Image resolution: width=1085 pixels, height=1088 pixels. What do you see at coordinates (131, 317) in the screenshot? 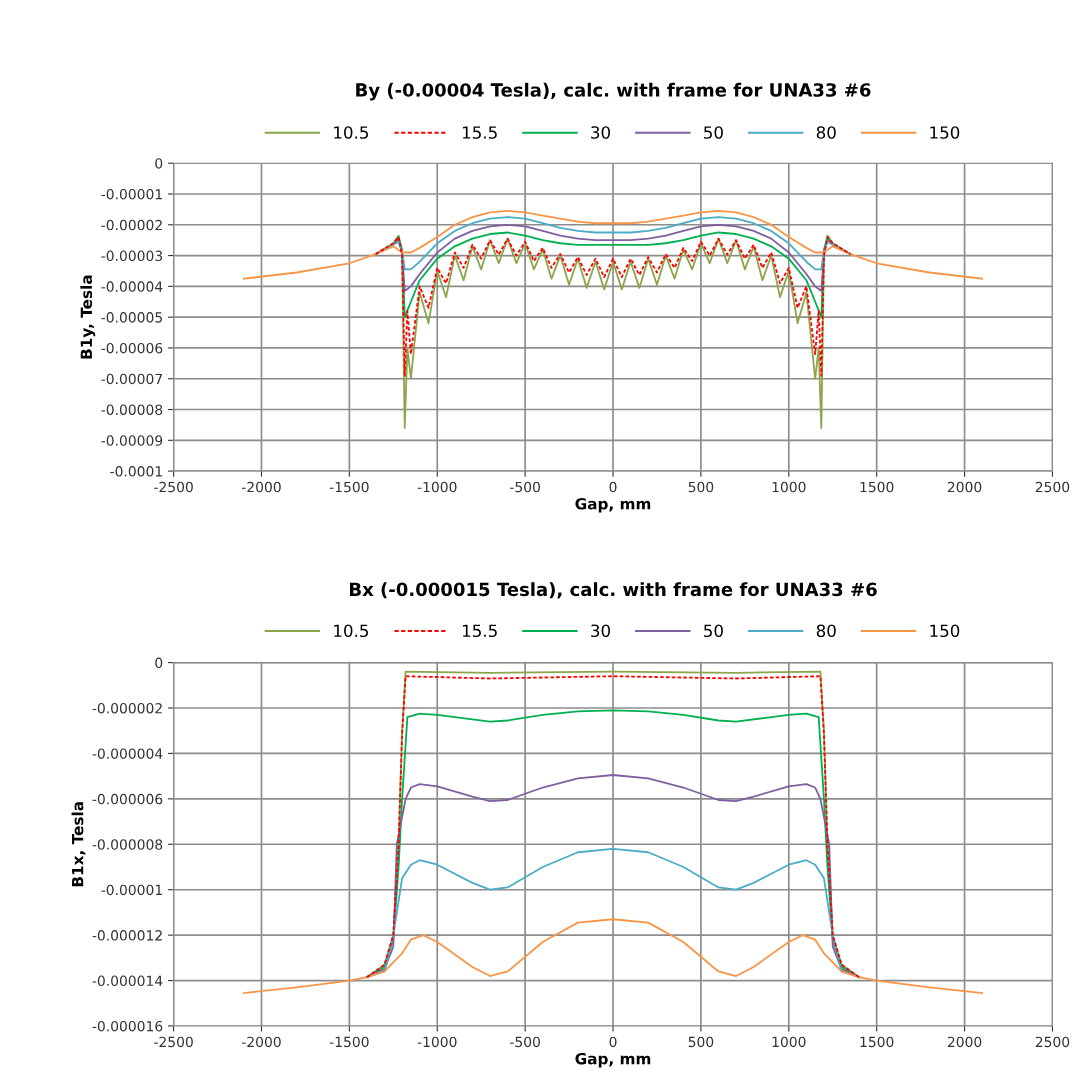
I see `y-tick-label: -0.00005` at bounding box center [131, 317].